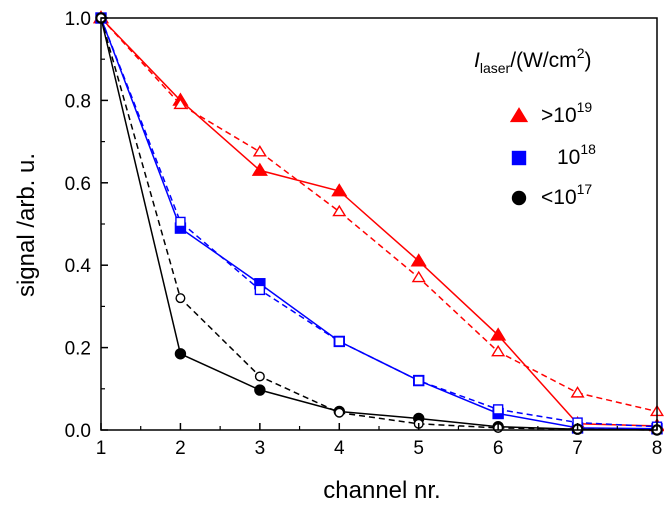 The height and width of the screenshot is (508, 664). I want to click on legend-label: 1018, so click(576, 155).